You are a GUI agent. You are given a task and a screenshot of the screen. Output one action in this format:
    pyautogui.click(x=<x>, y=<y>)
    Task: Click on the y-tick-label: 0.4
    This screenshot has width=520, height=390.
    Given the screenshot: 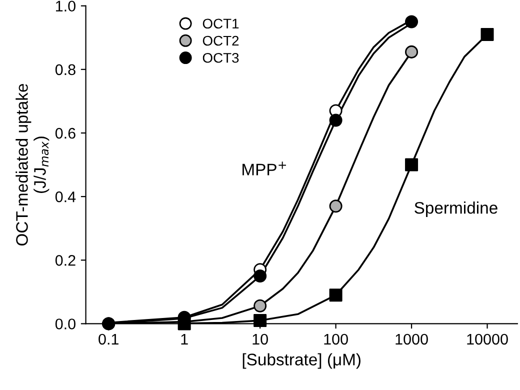 What is the action you would take?
    pyautogui.click(x=65, y=196)
    